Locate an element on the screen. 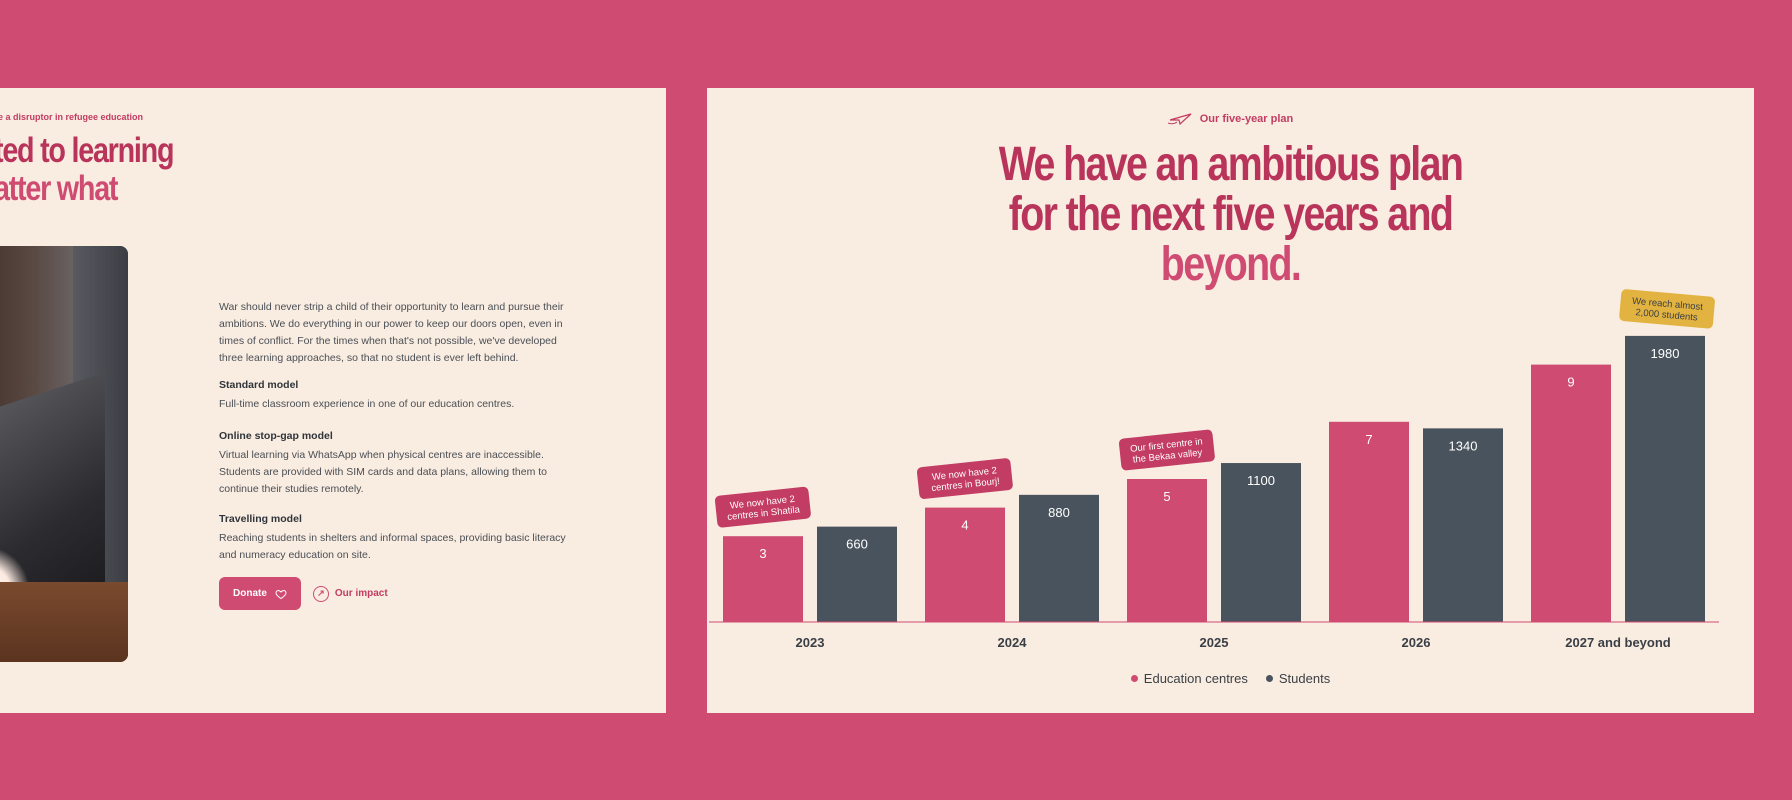 This screenshot has height=800, width=1792. student-laptop-photo is located at coordinates (64, 454).